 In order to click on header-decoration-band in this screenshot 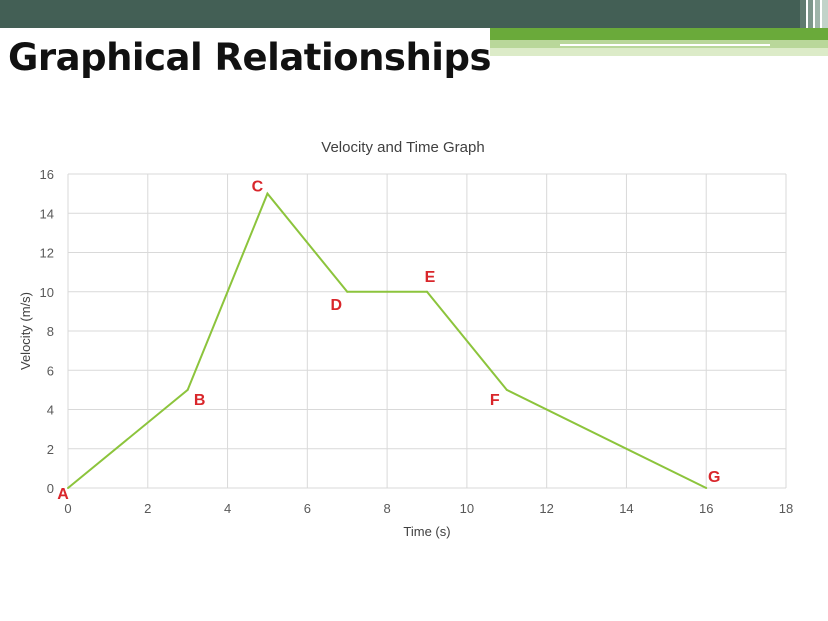, I will do `click(414, 28)`.